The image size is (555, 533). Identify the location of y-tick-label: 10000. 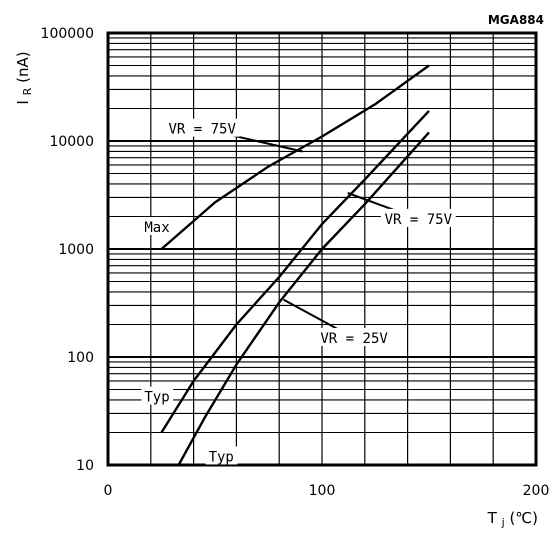
(71, 142).